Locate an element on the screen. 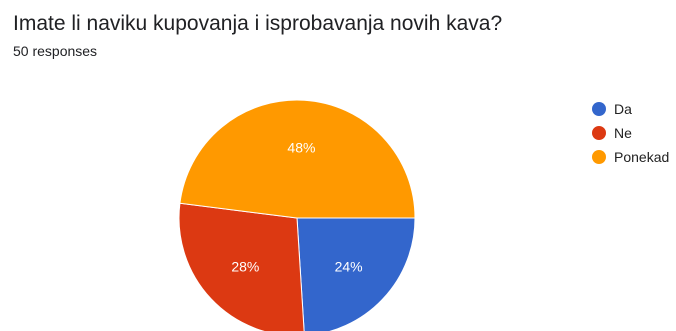  pie-slice-ponekad is located at coordinates (297, 159).